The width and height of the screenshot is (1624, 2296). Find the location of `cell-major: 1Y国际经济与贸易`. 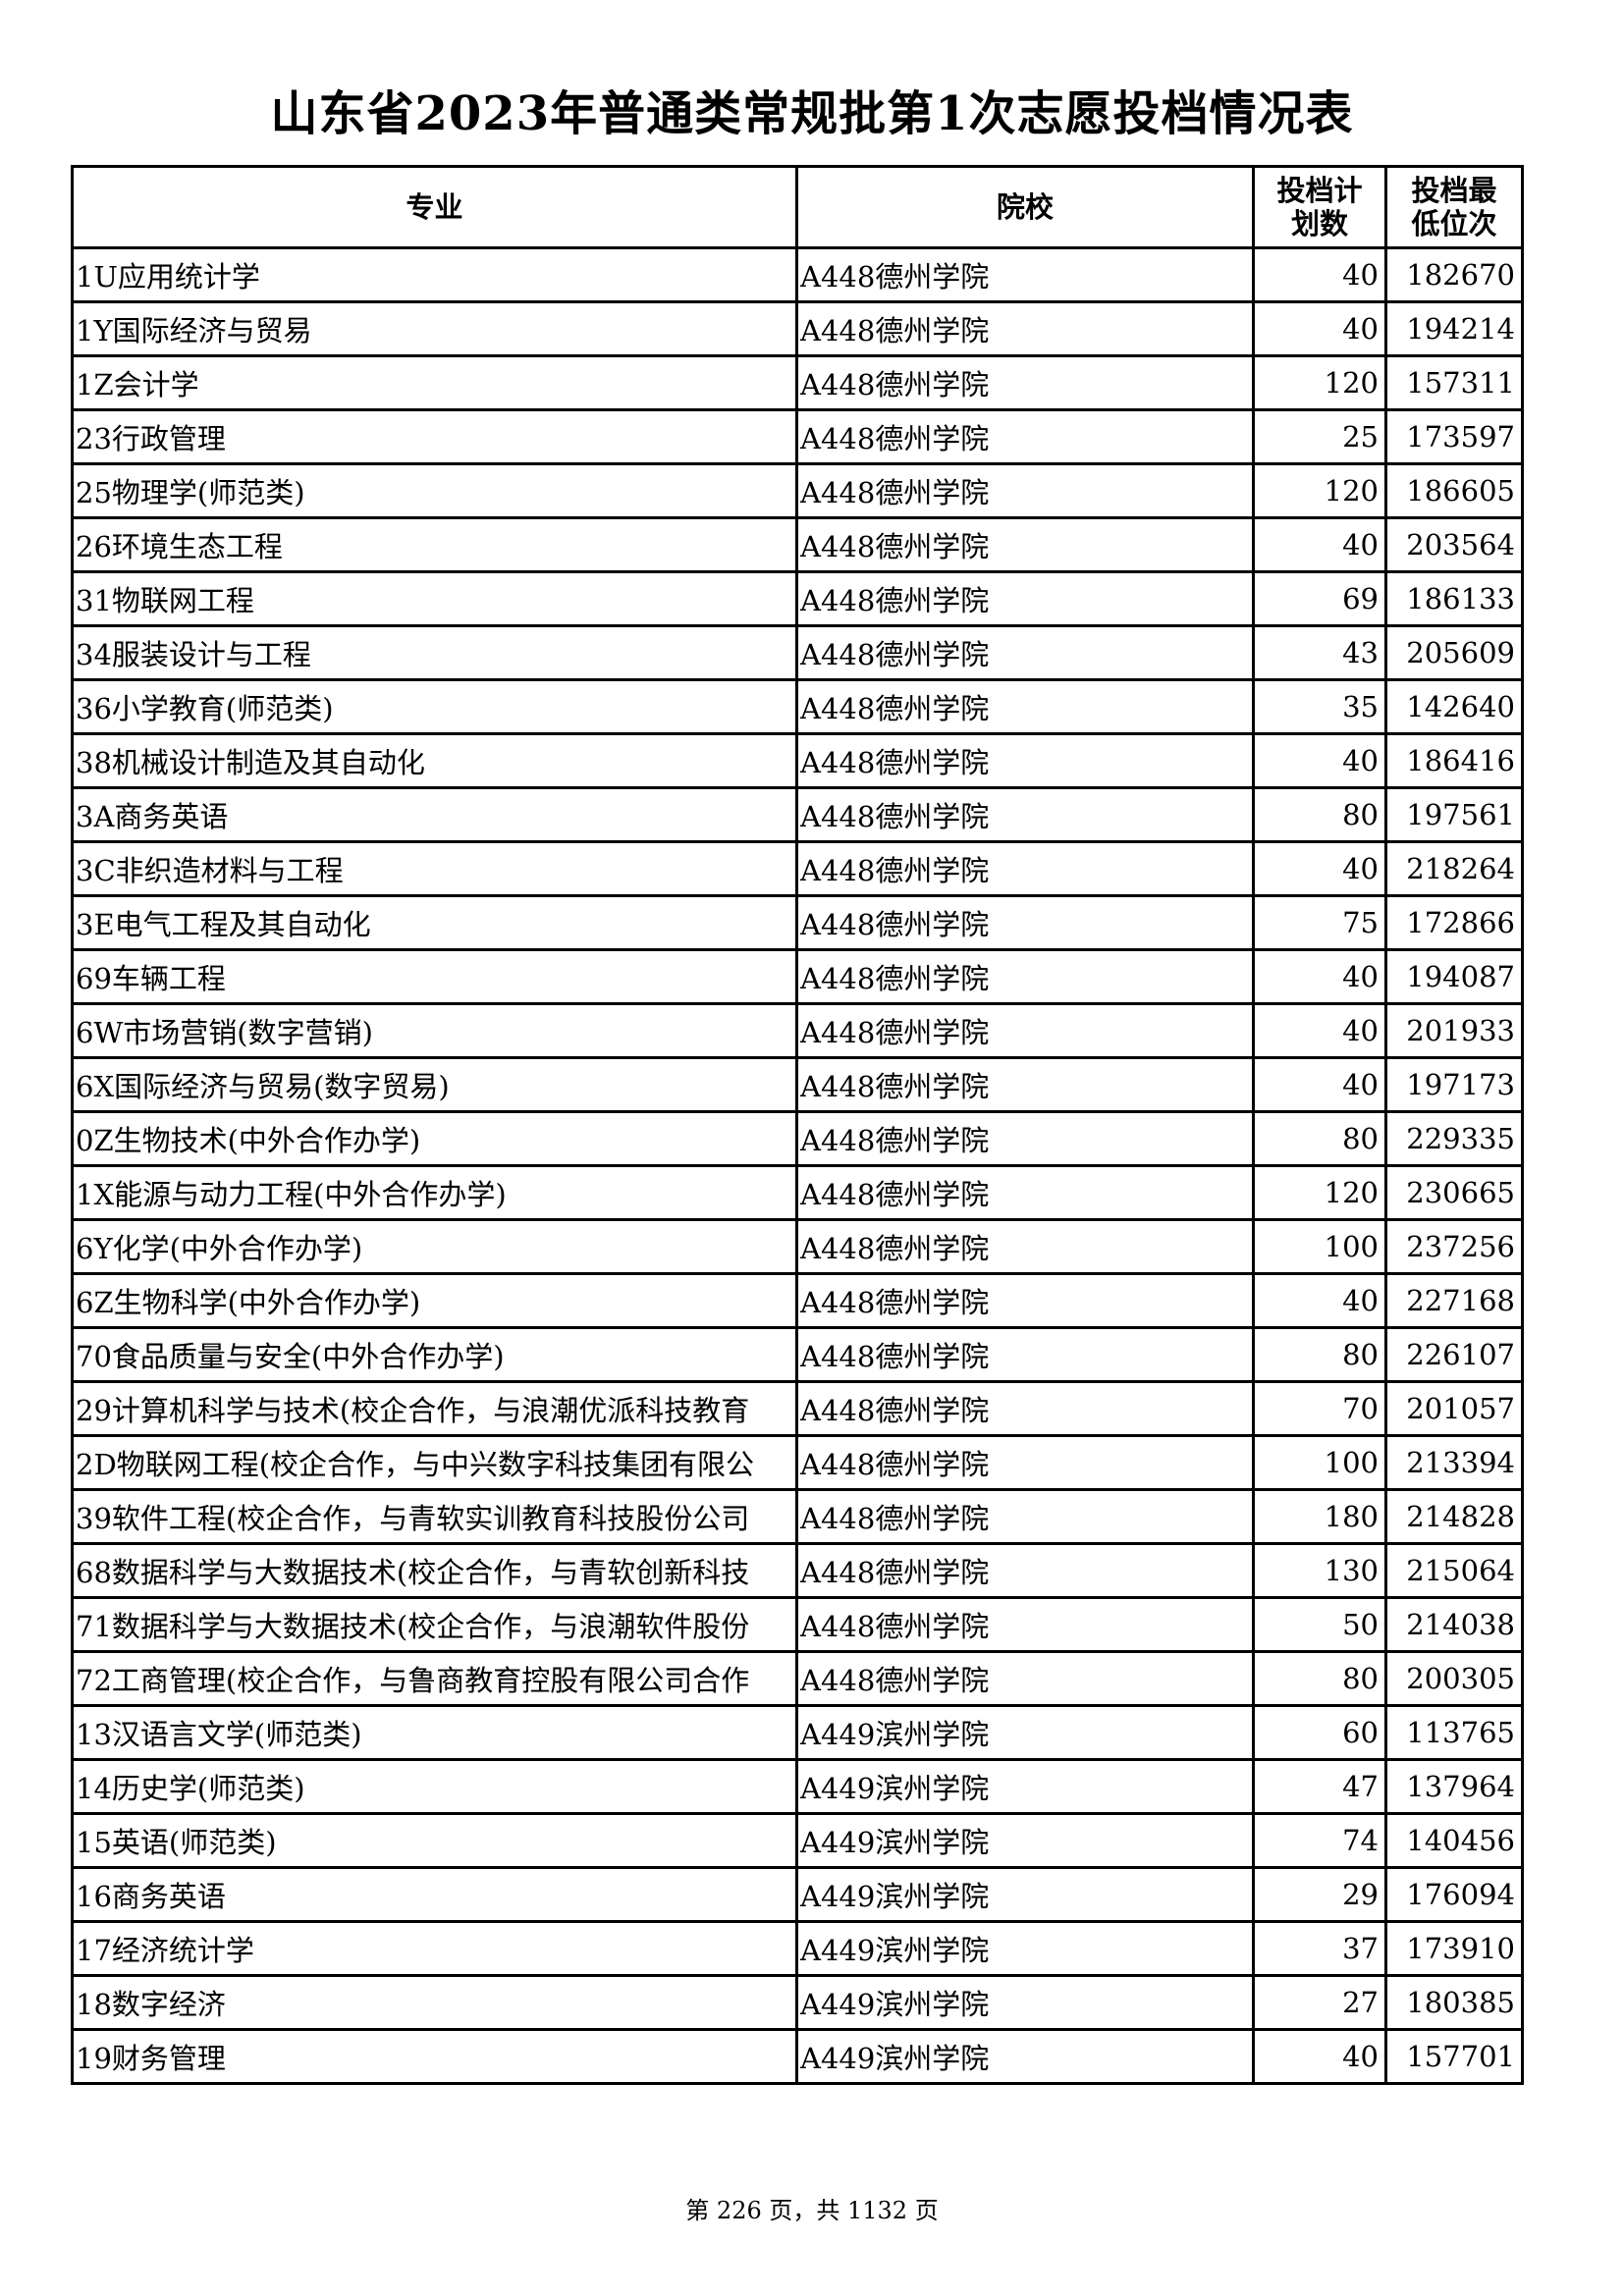

cell-major: 1Y国际经济与贸易 is located at coordinates (434, 328).